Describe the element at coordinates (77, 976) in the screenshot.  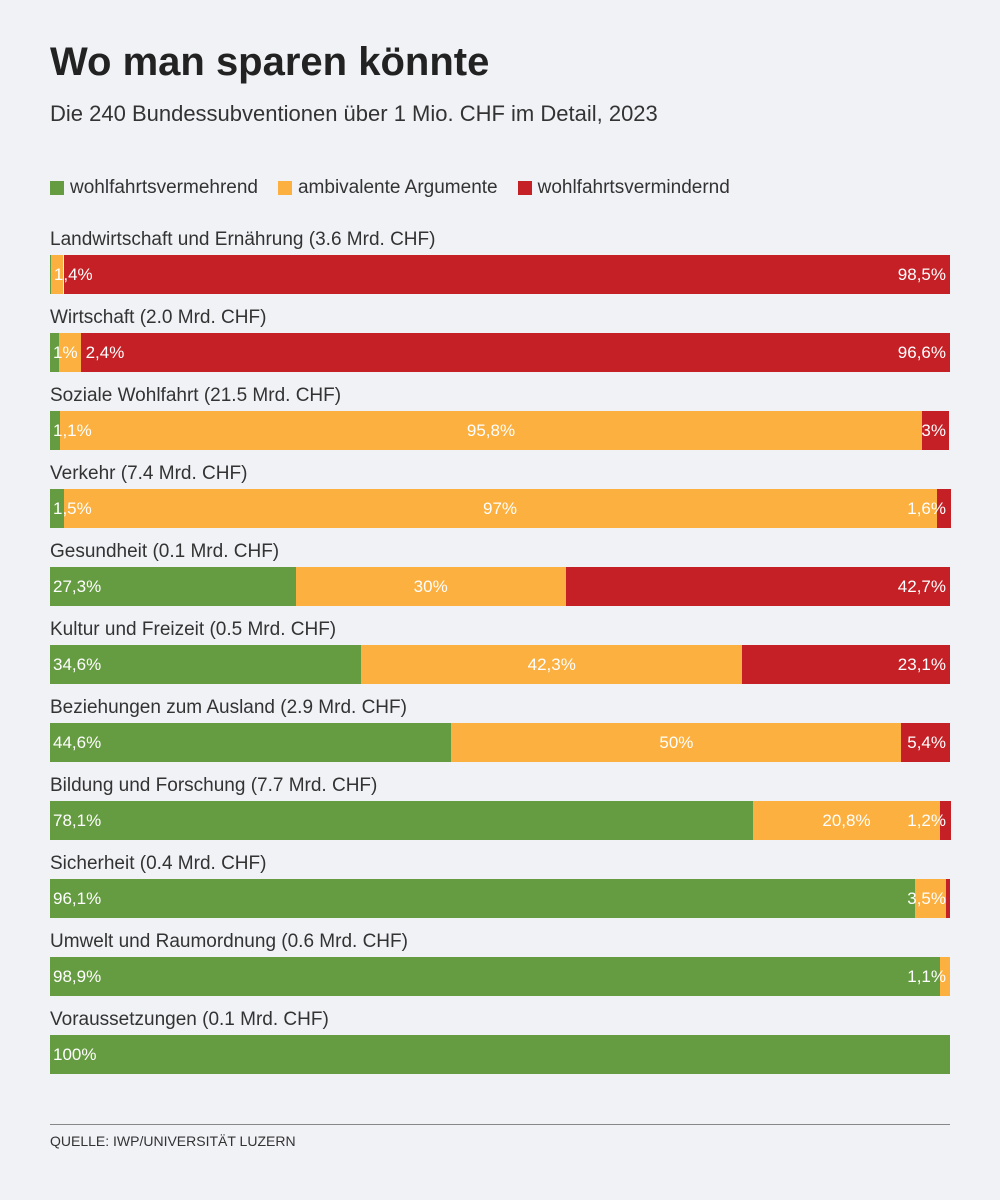
I see `value-label: 98,9%` at that location.